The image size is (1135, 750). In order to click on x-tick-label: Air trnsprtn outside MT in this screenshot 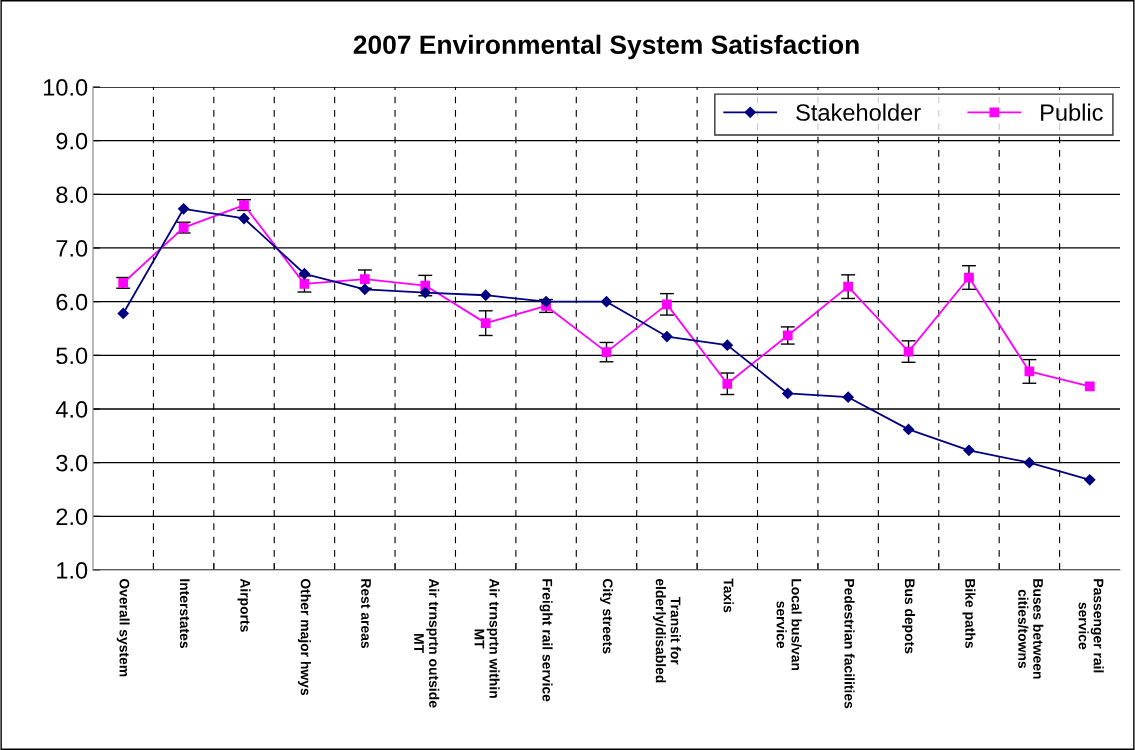, I will do `click(427, 643)`.